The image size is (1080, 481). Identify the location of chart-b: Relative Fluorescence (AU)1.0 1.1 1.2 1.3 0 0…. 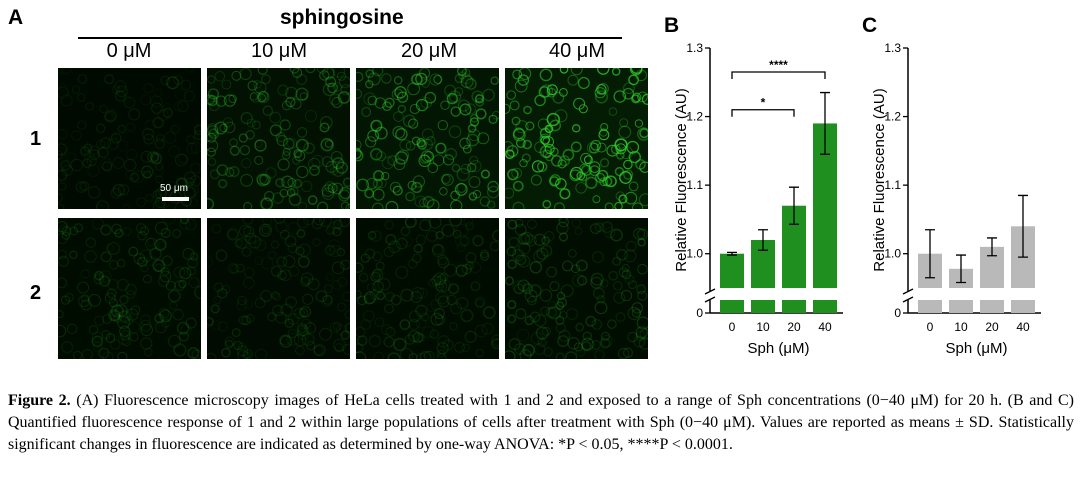
(758, 199).